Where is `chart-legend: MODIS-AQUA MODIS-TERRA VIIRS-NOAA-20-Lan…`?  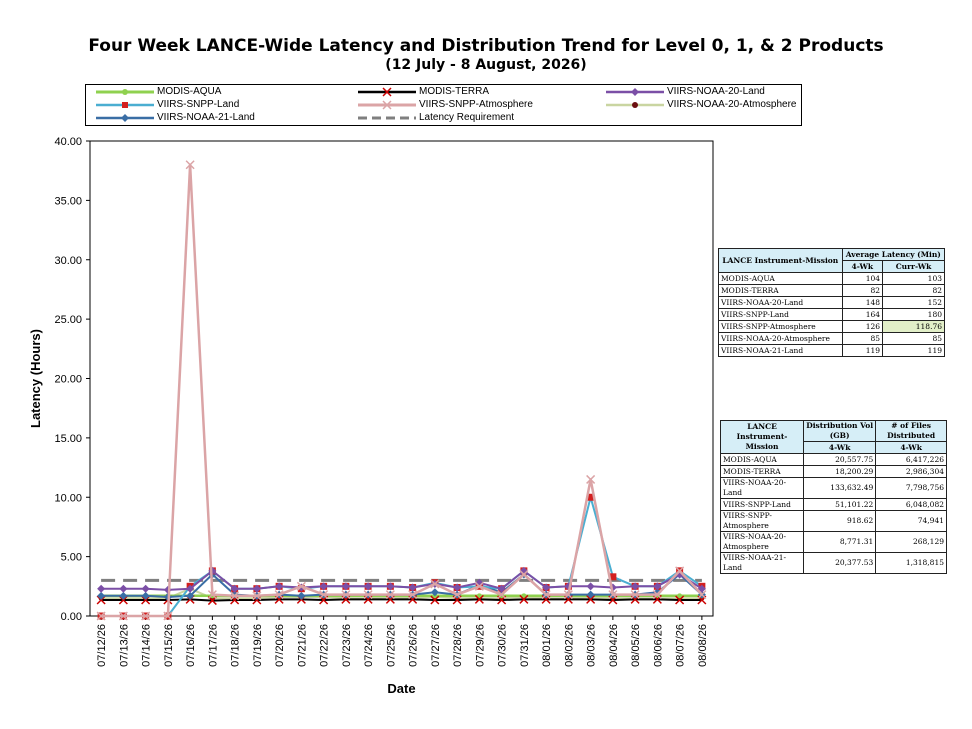 chart-legend: MODIS-AQUA MODIS-TERRA VIIRS-NOAA-20-Lan… is located at coordinates (443, 105).